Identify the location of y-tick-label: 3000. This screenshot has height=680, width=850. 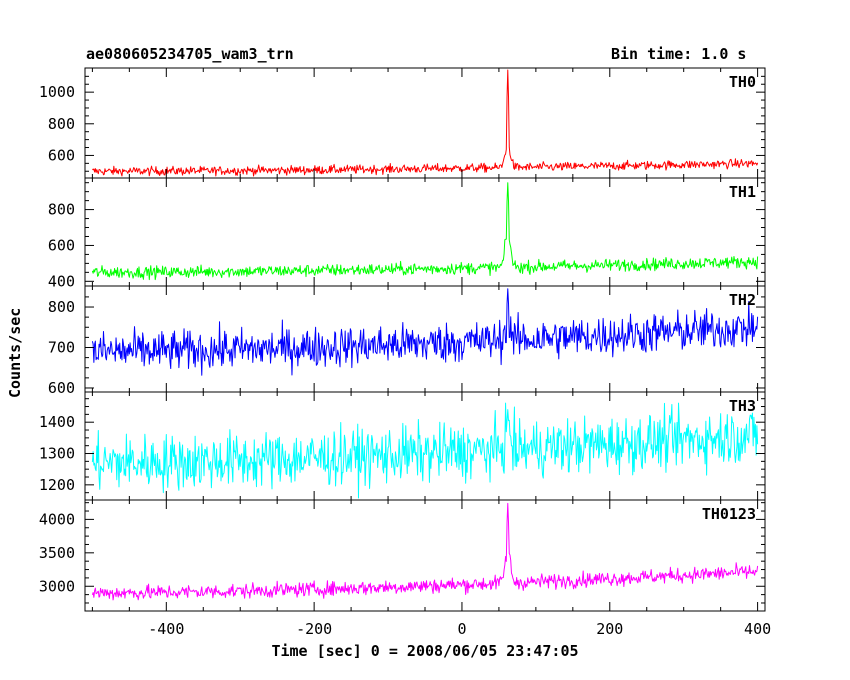
(57, 586).